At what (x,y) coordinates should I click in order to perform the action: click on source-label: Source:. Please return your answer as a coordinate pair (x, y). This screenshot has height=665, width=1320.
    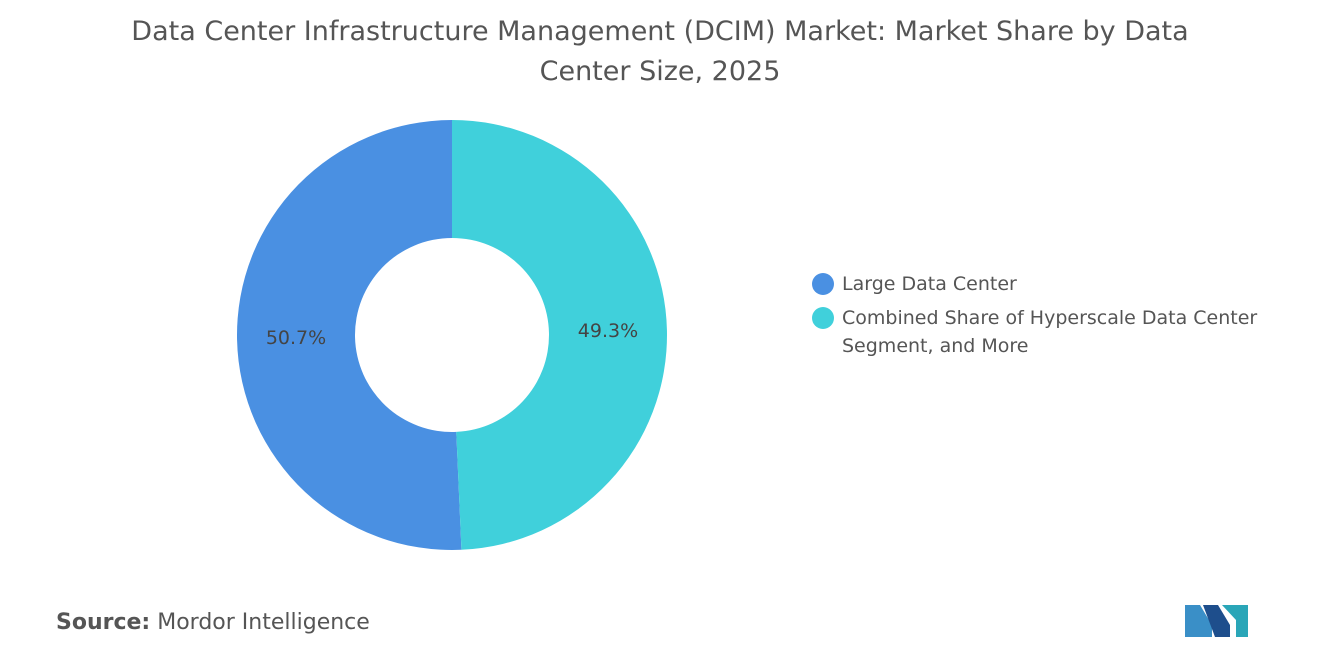
    Looking at the image, I should click on (103, 622).